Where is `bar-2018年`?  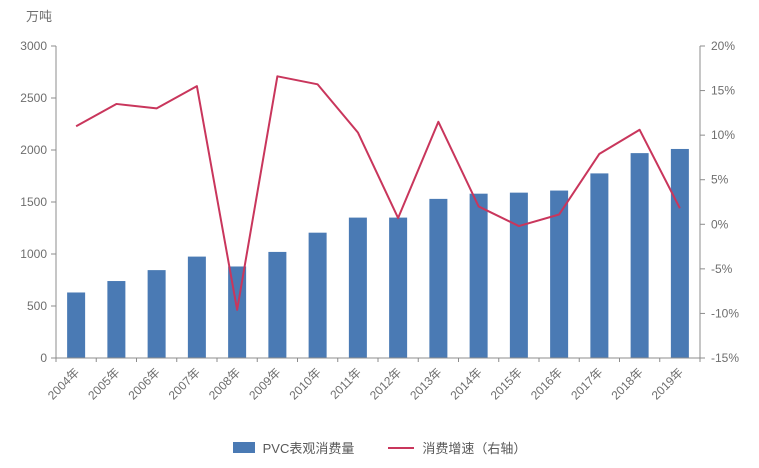 bar-2018年 is located at coordinates (639, 255).